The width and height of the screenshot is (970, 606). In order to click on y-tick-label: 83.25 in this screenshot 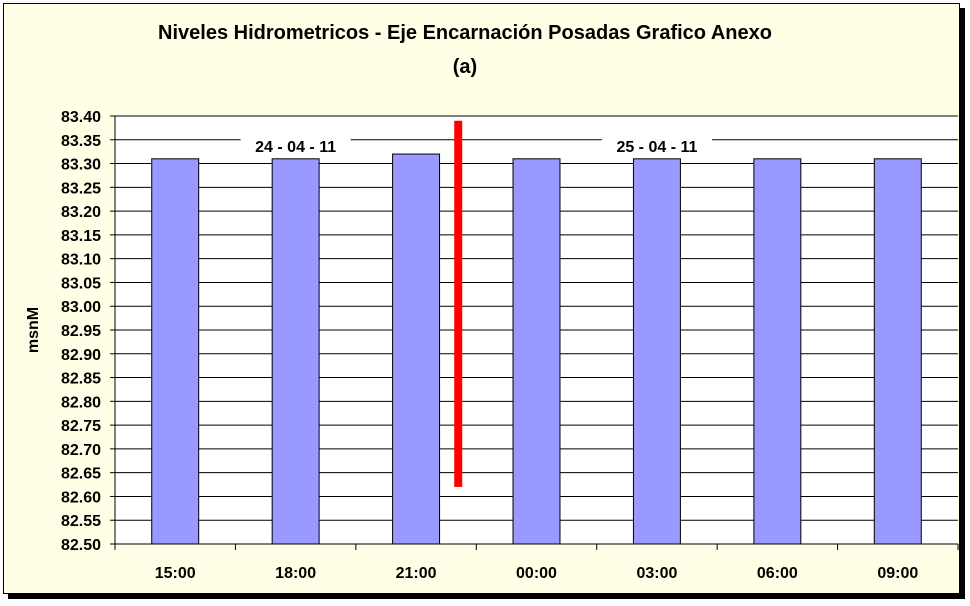, I will do `click(81, 188)`.